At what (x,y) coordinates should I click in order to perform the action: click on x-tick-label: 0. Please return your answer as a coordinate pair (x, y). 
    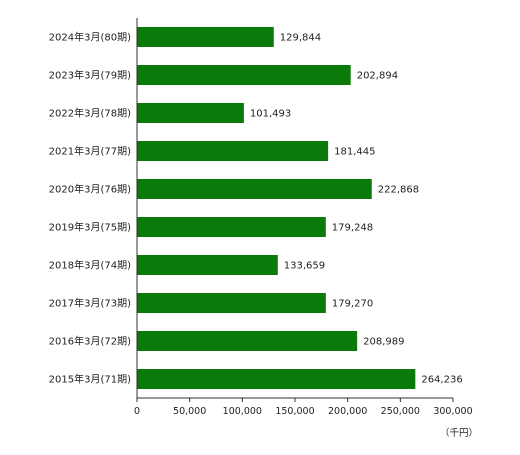
    Looking at the image, I should click on (137, 411).